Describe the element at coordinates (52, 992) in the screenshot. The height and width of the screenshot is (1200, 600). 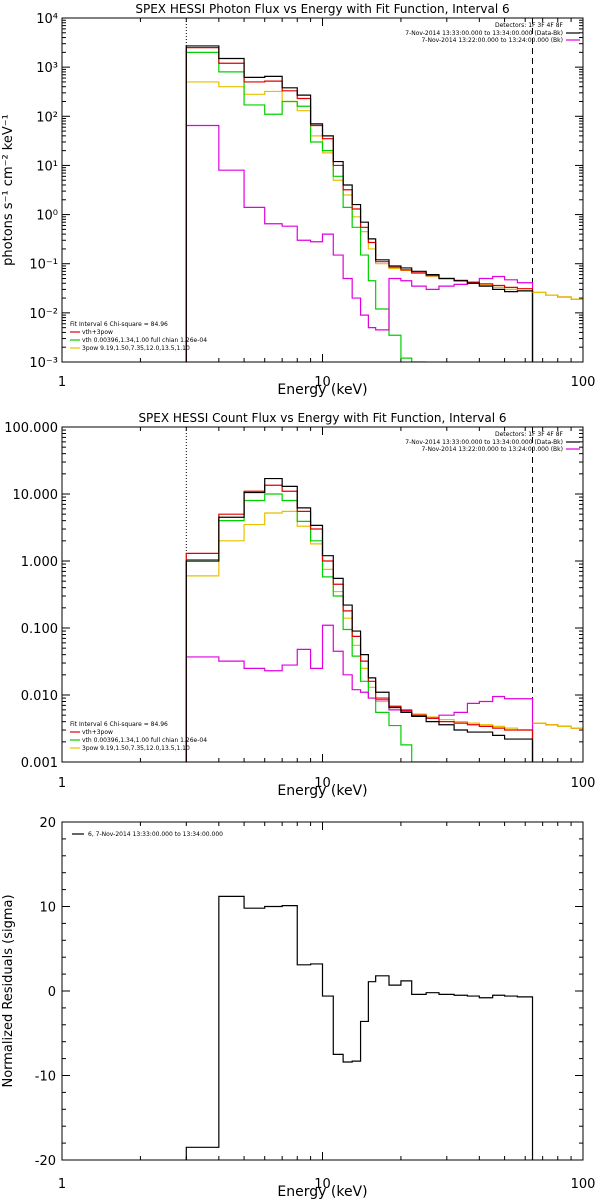
I see `y-tick-label: 0` at that location.